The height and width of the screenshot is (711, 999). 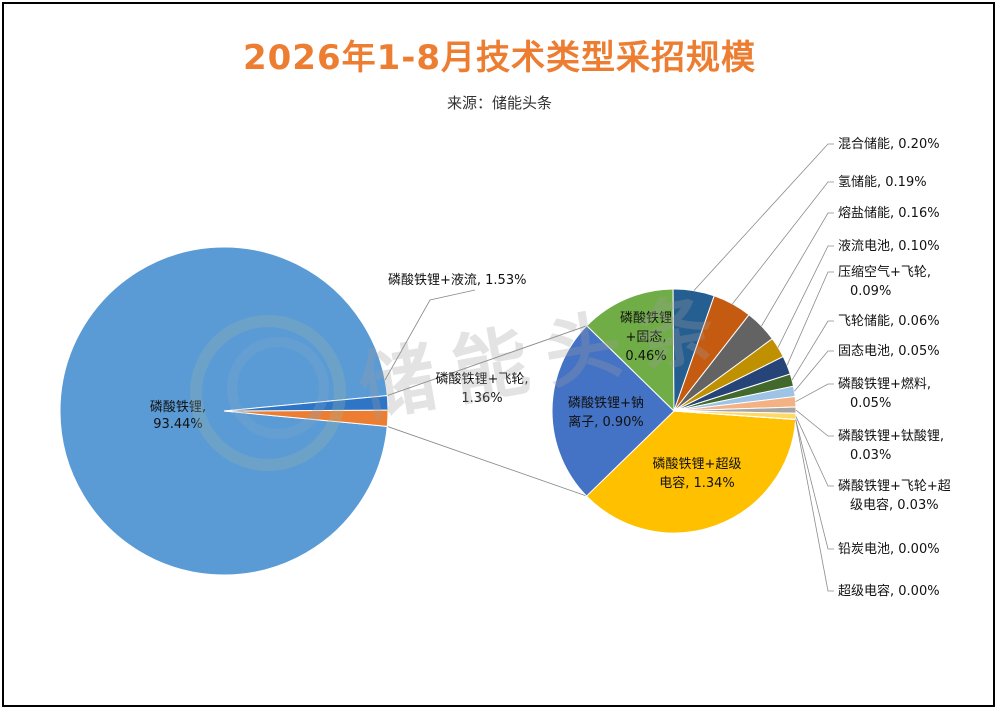 What do you see at coordinates (457, 280) in the screenshot?
I see `main-label-flow: 磷酸铁锂+液流, 1.53%` at bounding box center [457, 280].